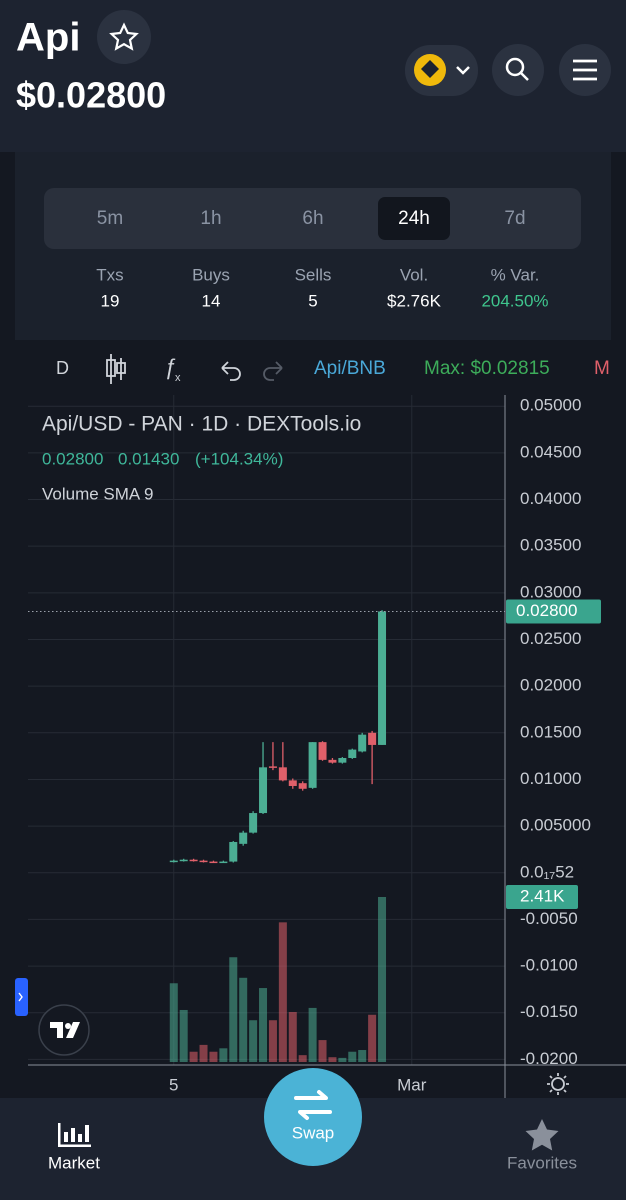 The height and width of the screenshot is (1200, 626). What do you see at coordinates (48, 38) in the screenshot?
I see `token-name: Api` at bounding box center [48, 38].